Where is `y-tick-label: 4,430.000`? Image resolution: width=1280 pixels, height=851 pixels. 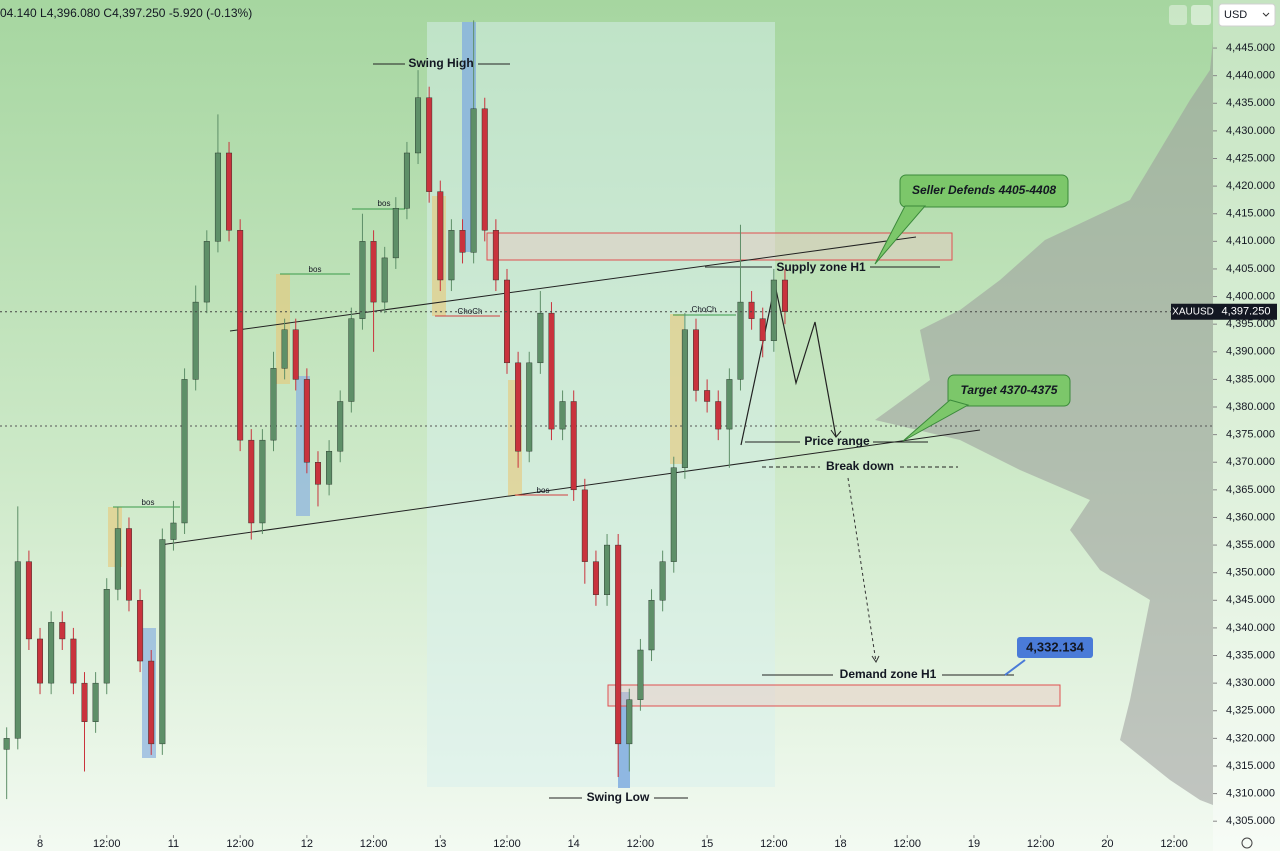
y-tick-label: 4,430.000 is located at coordinates (1250, 131).